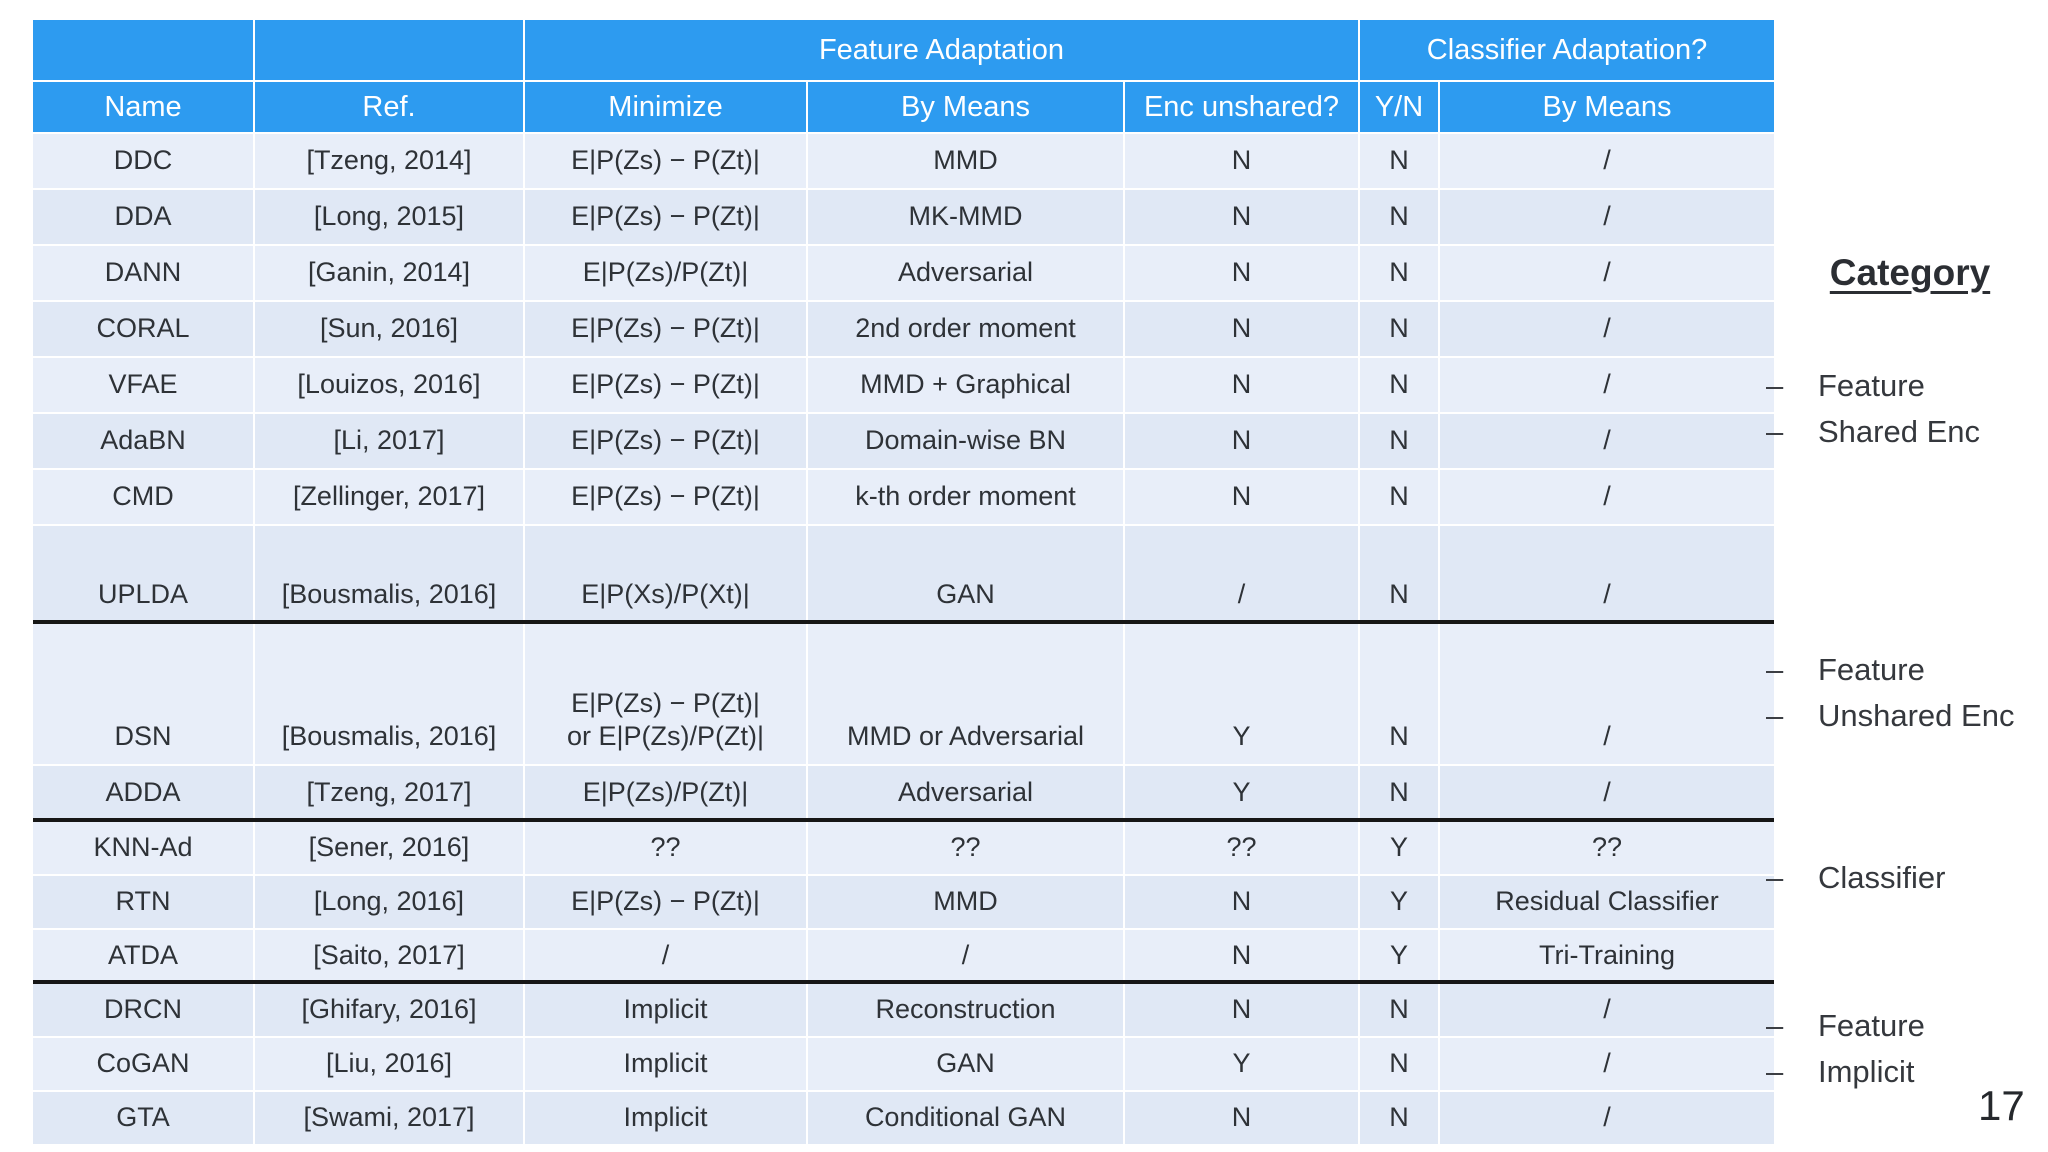  I want to click on cell-by-means: Domain-wise BN, so click(965, 441).